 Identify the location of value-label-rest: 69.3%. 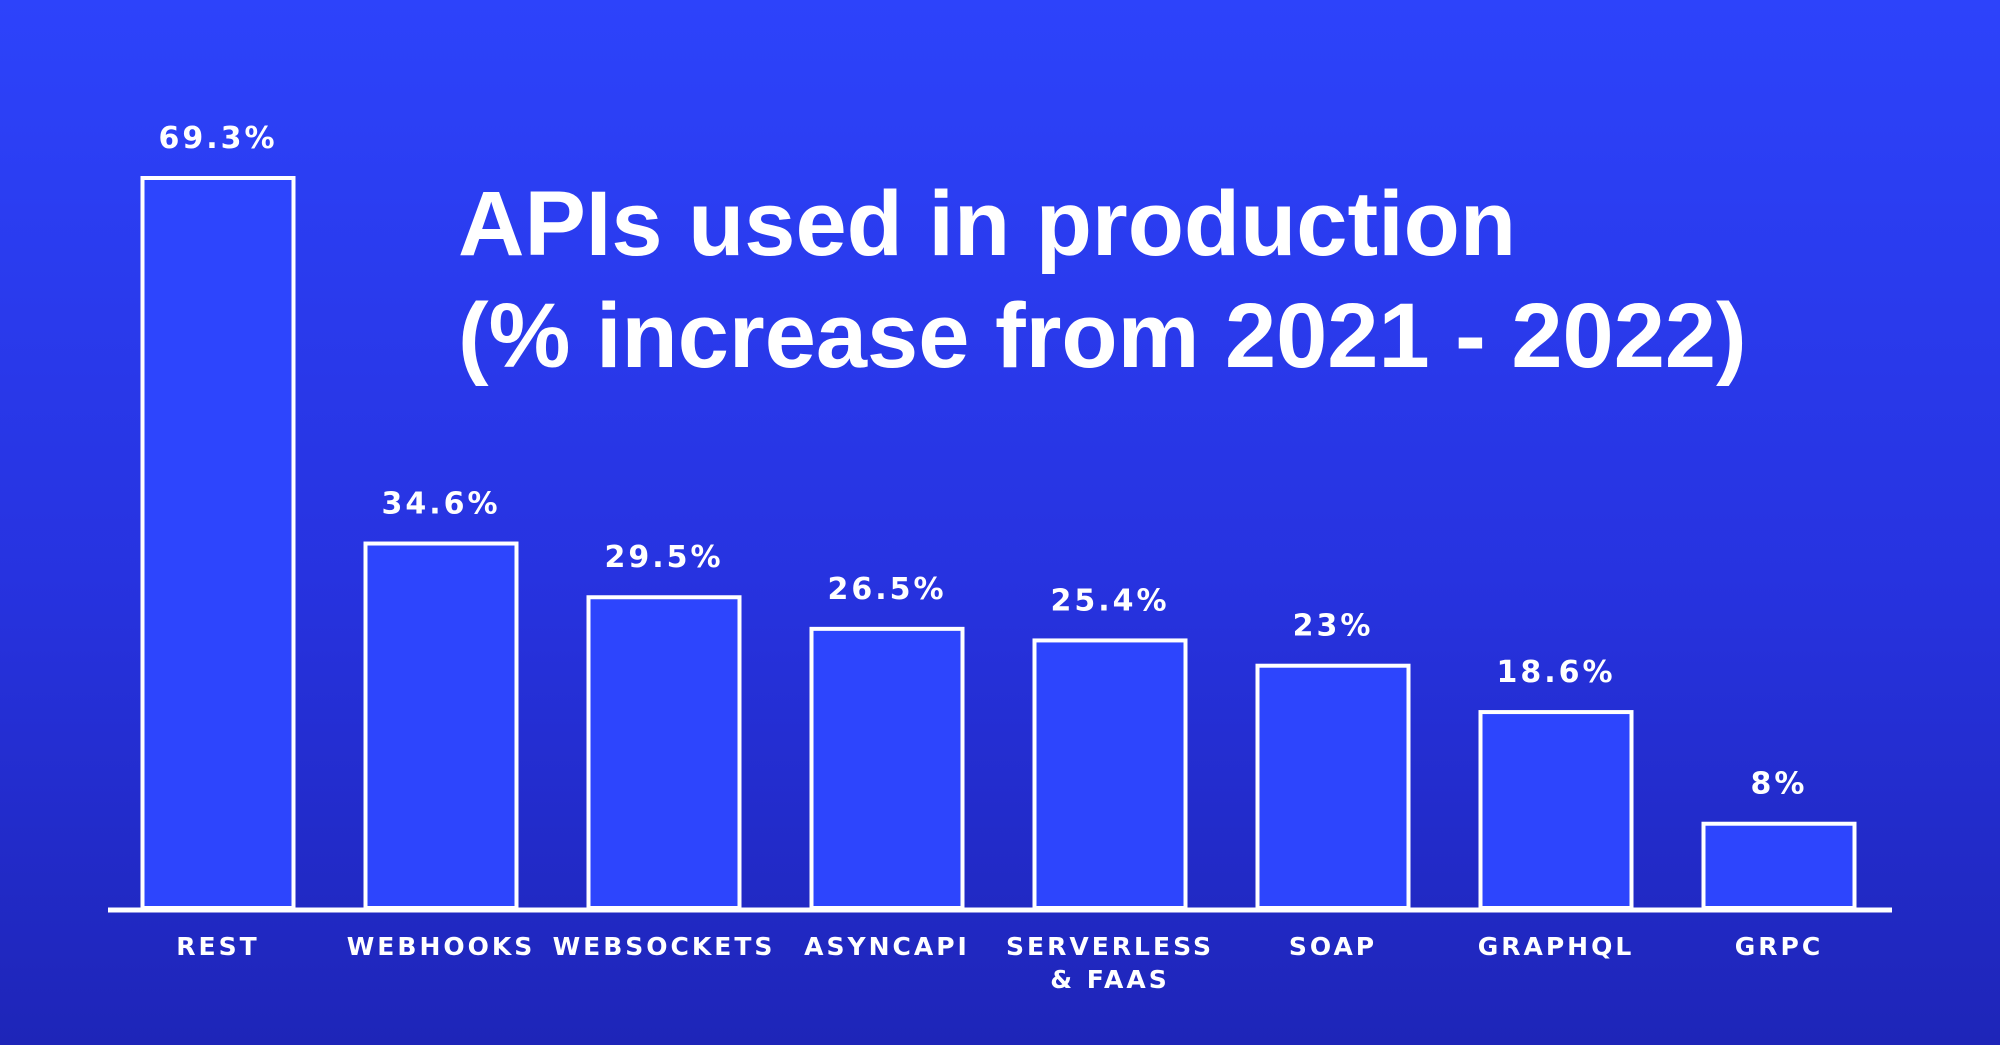
(217, 138).